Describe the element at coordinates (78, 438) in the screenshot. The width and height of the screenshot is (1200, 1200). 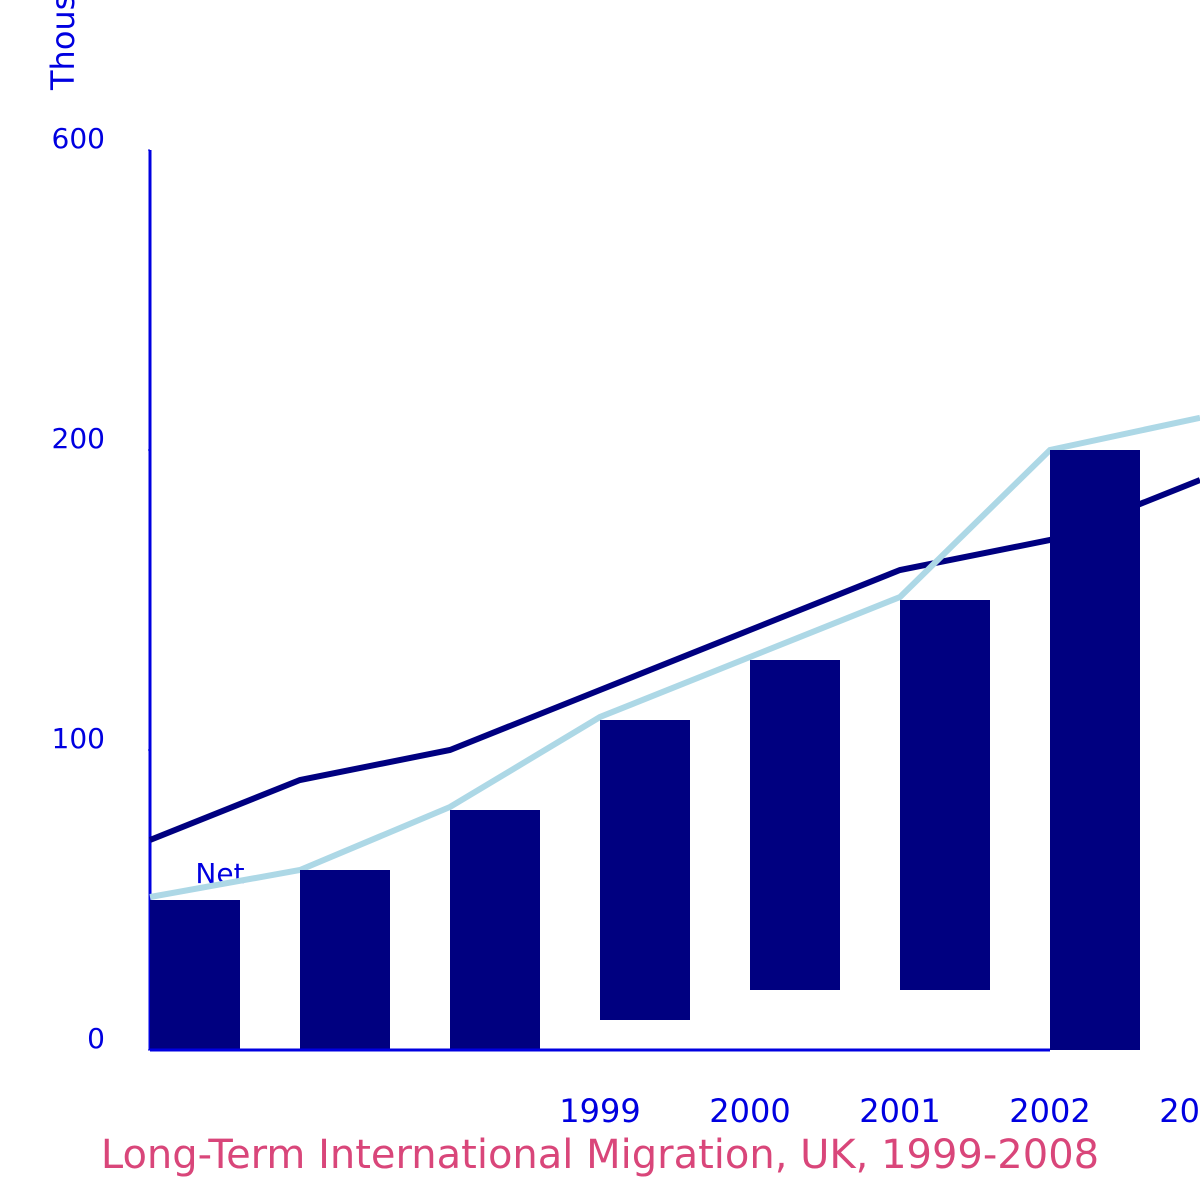
I see `y-tick-label: 200` at that location.